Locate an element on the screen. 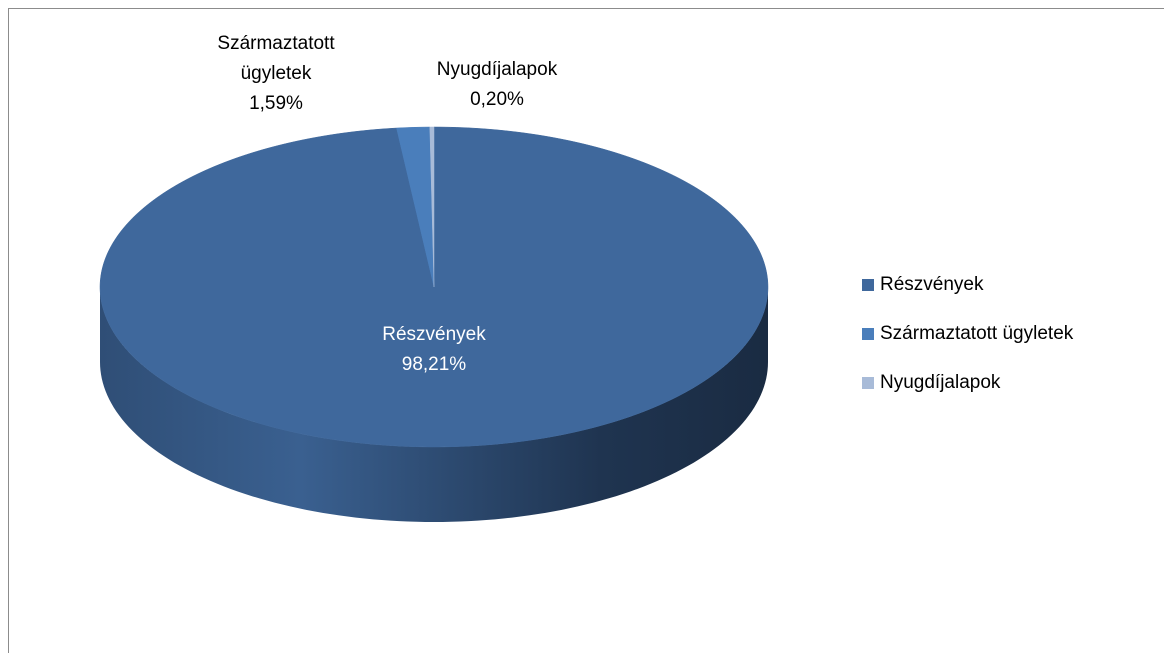 The image size is (1164, 653). data-label-value: 98,21% is located at coordinates (434, 364).